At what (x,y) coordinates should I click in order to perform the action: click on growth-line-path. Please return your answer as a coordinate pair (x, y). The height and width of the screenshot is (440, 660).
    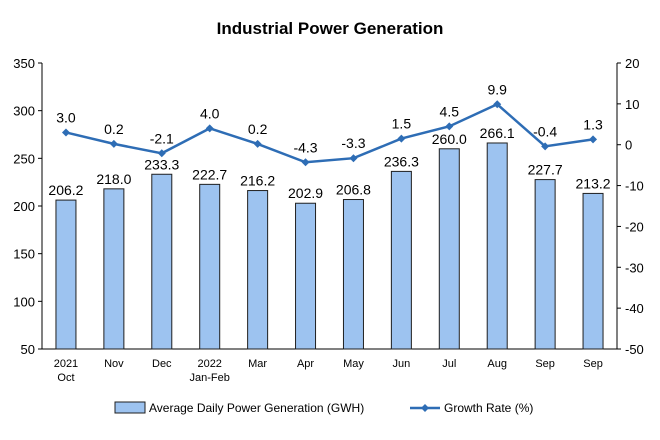
    Looking at the image, I should click on (329, 133).